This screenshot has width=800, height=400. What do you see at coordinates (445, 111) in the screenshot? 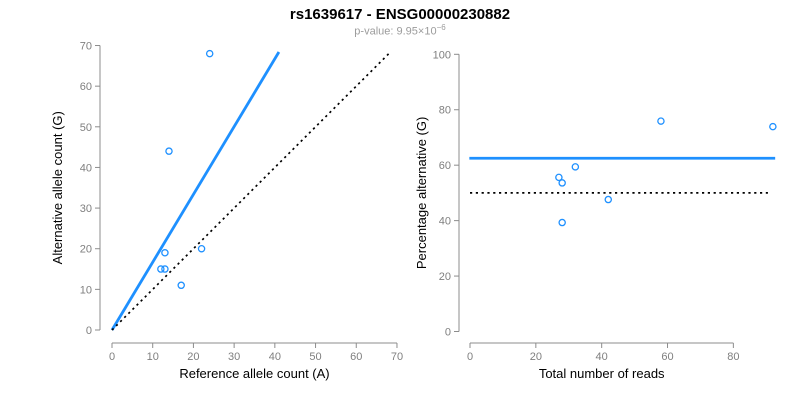
I see `y-tick-label: 80` at bounding box center [445, 111].